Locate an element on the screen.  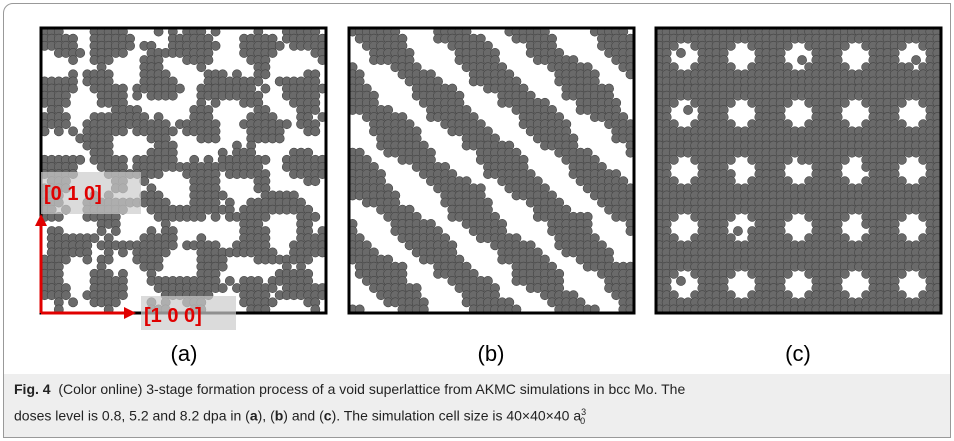
caption-ref: a is located at coordinates (254, 416).